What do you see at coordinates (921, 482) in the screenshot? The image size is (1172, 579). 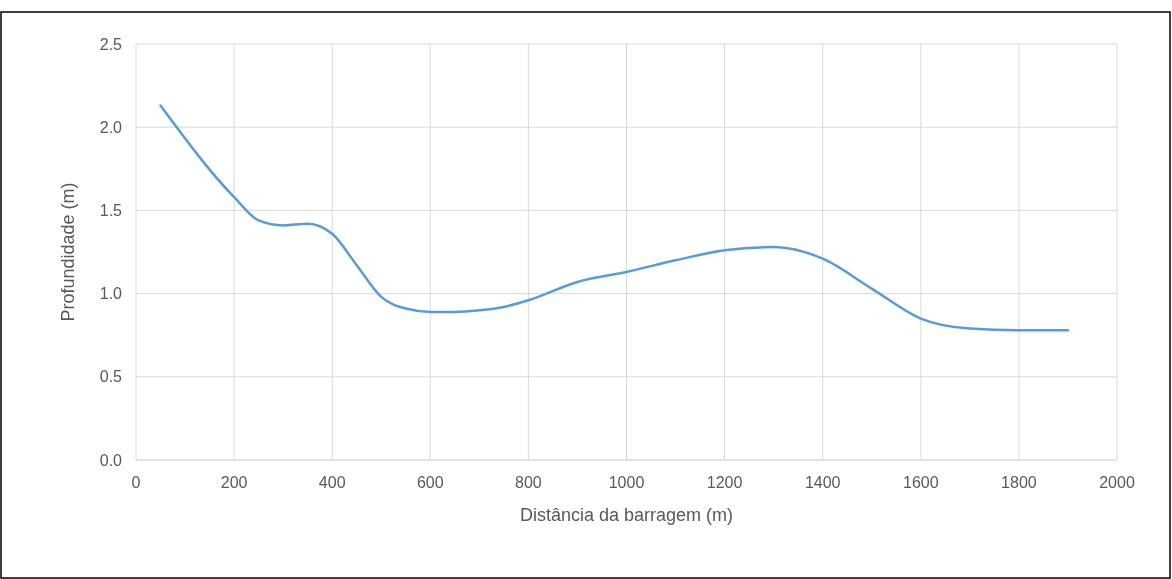 I see `x-tick-label: 1600` at bounding box center [921, 482].